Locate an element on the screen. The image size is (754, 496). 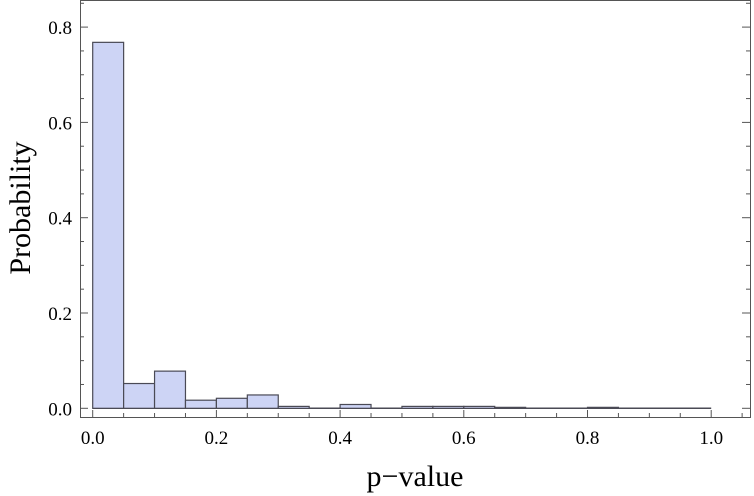
y-tick-label: 0.6 is located at coordinates (60, 123).